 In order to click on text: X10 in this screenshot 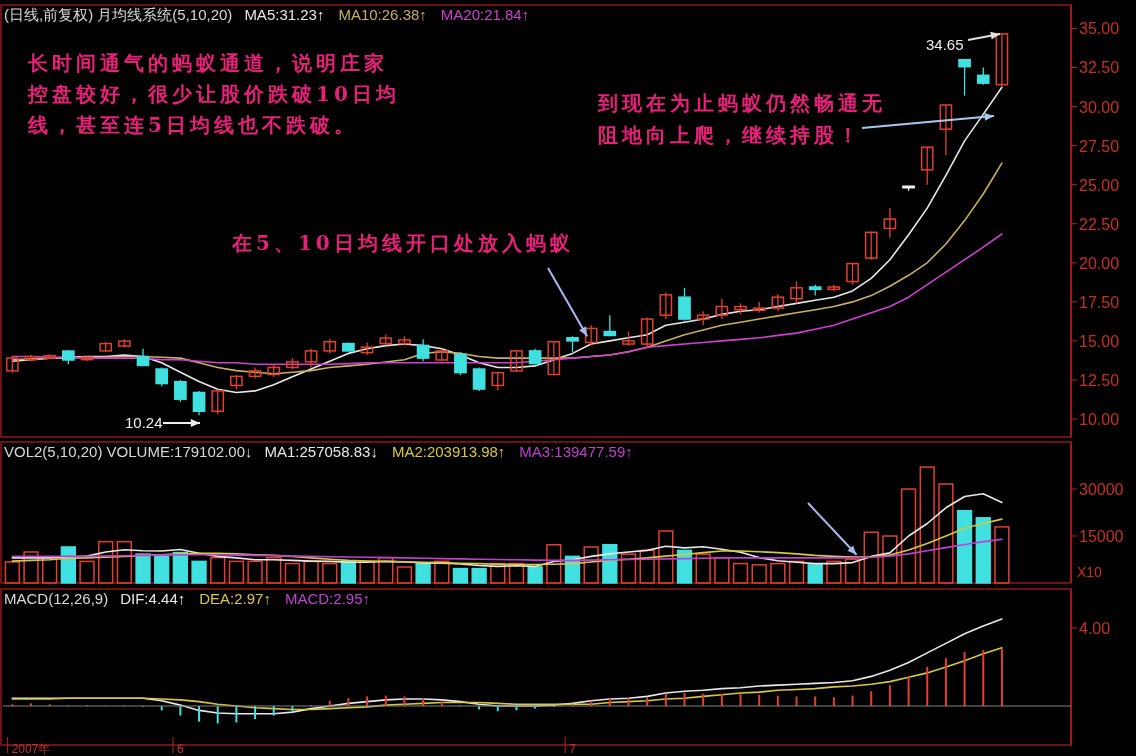, I will do `click(1090, 572)`.